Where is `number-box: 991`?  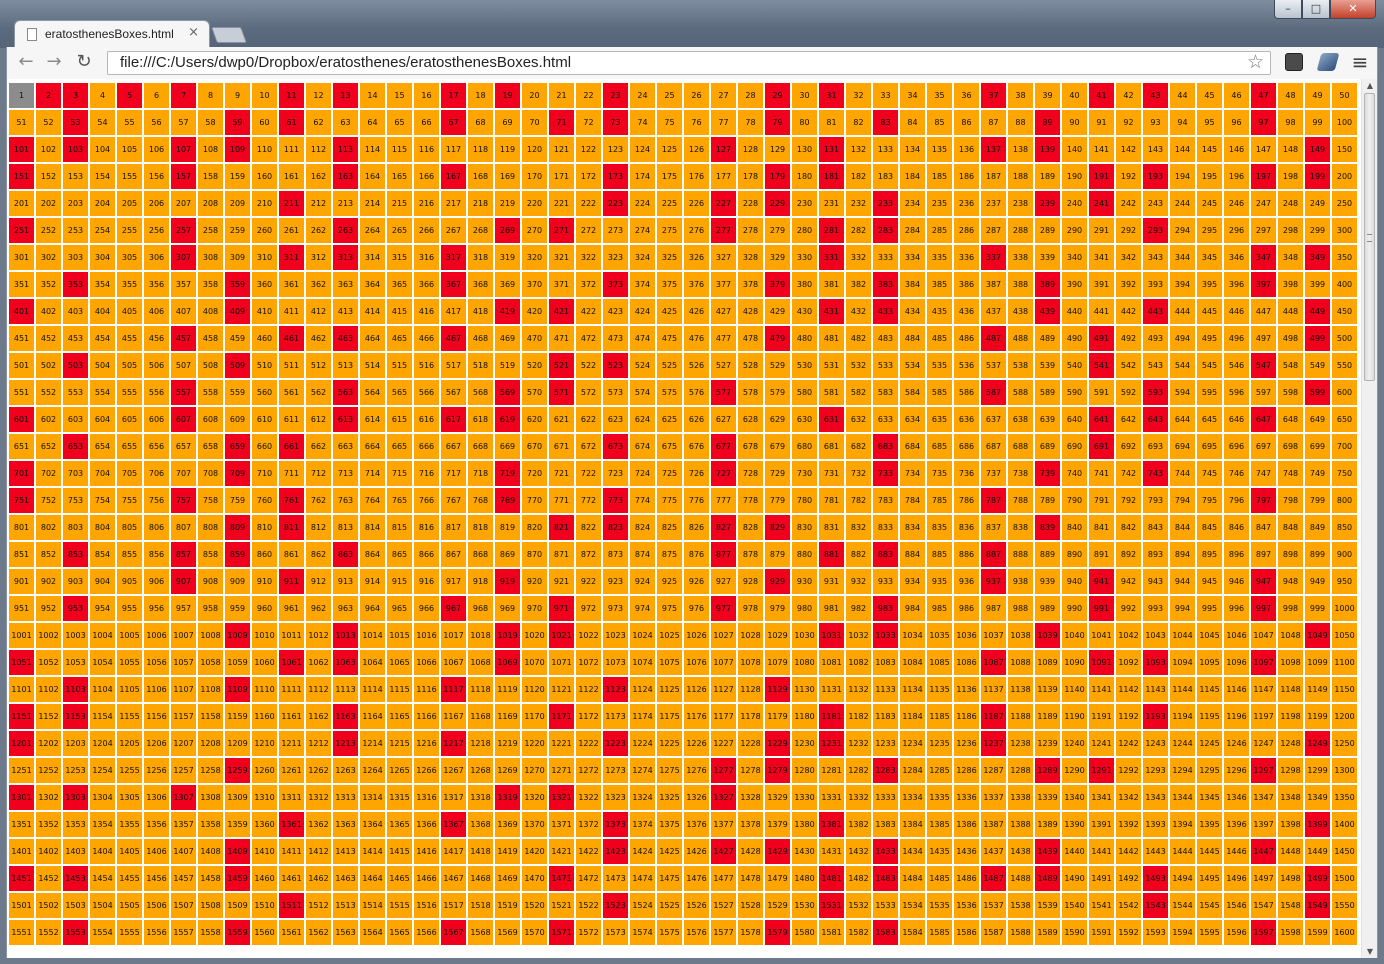
number-box: 991 is located at coordinates (1101, 608).